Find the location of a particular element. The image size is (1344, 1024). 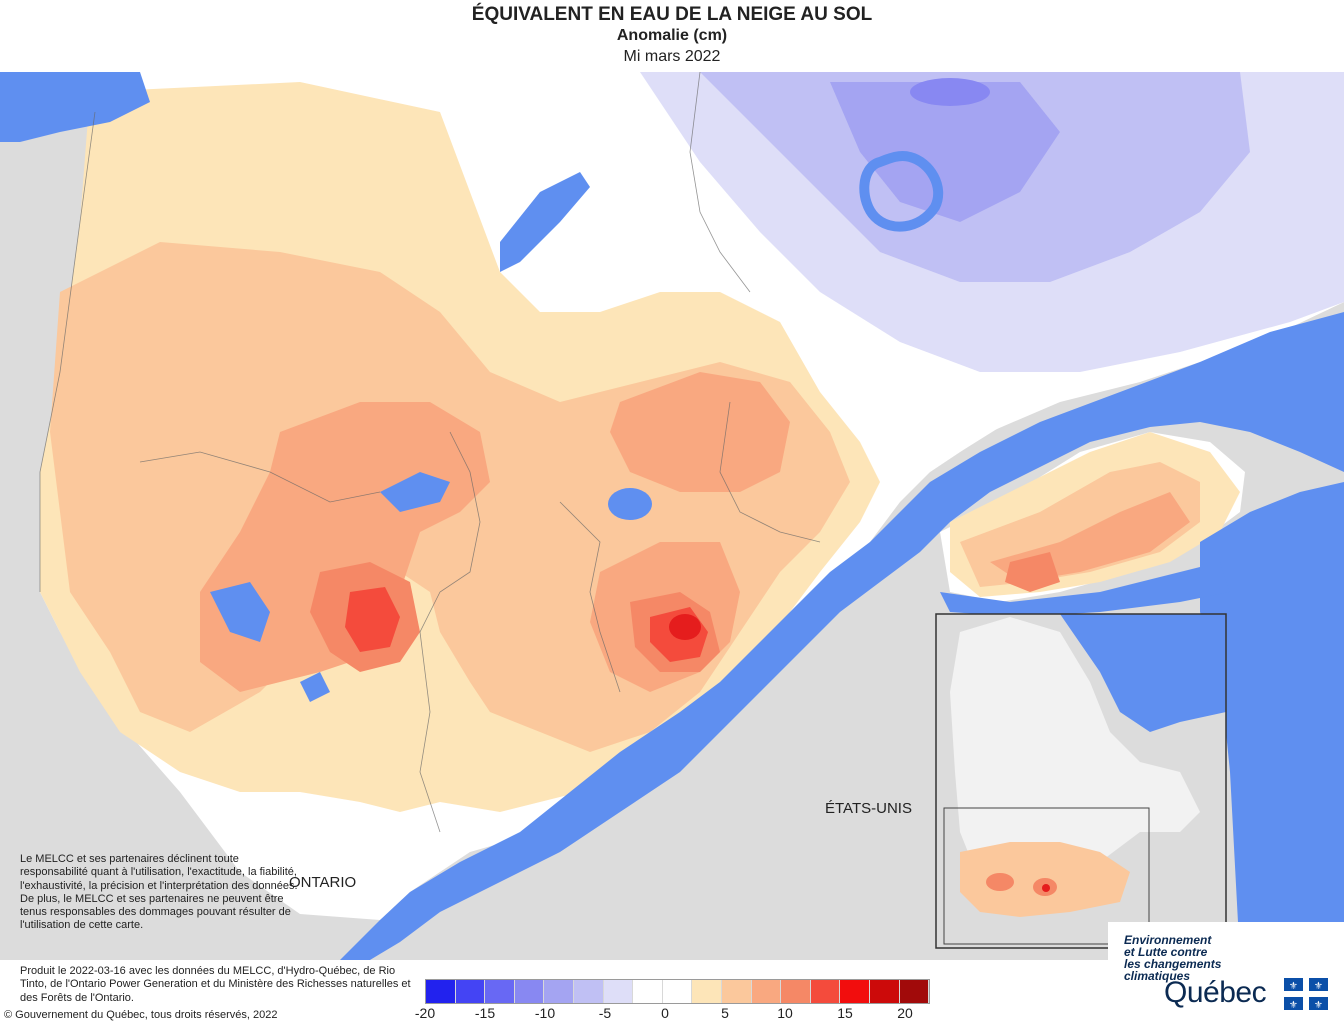

legend-tick-label: -20 is located at coordinates (425, 1013).